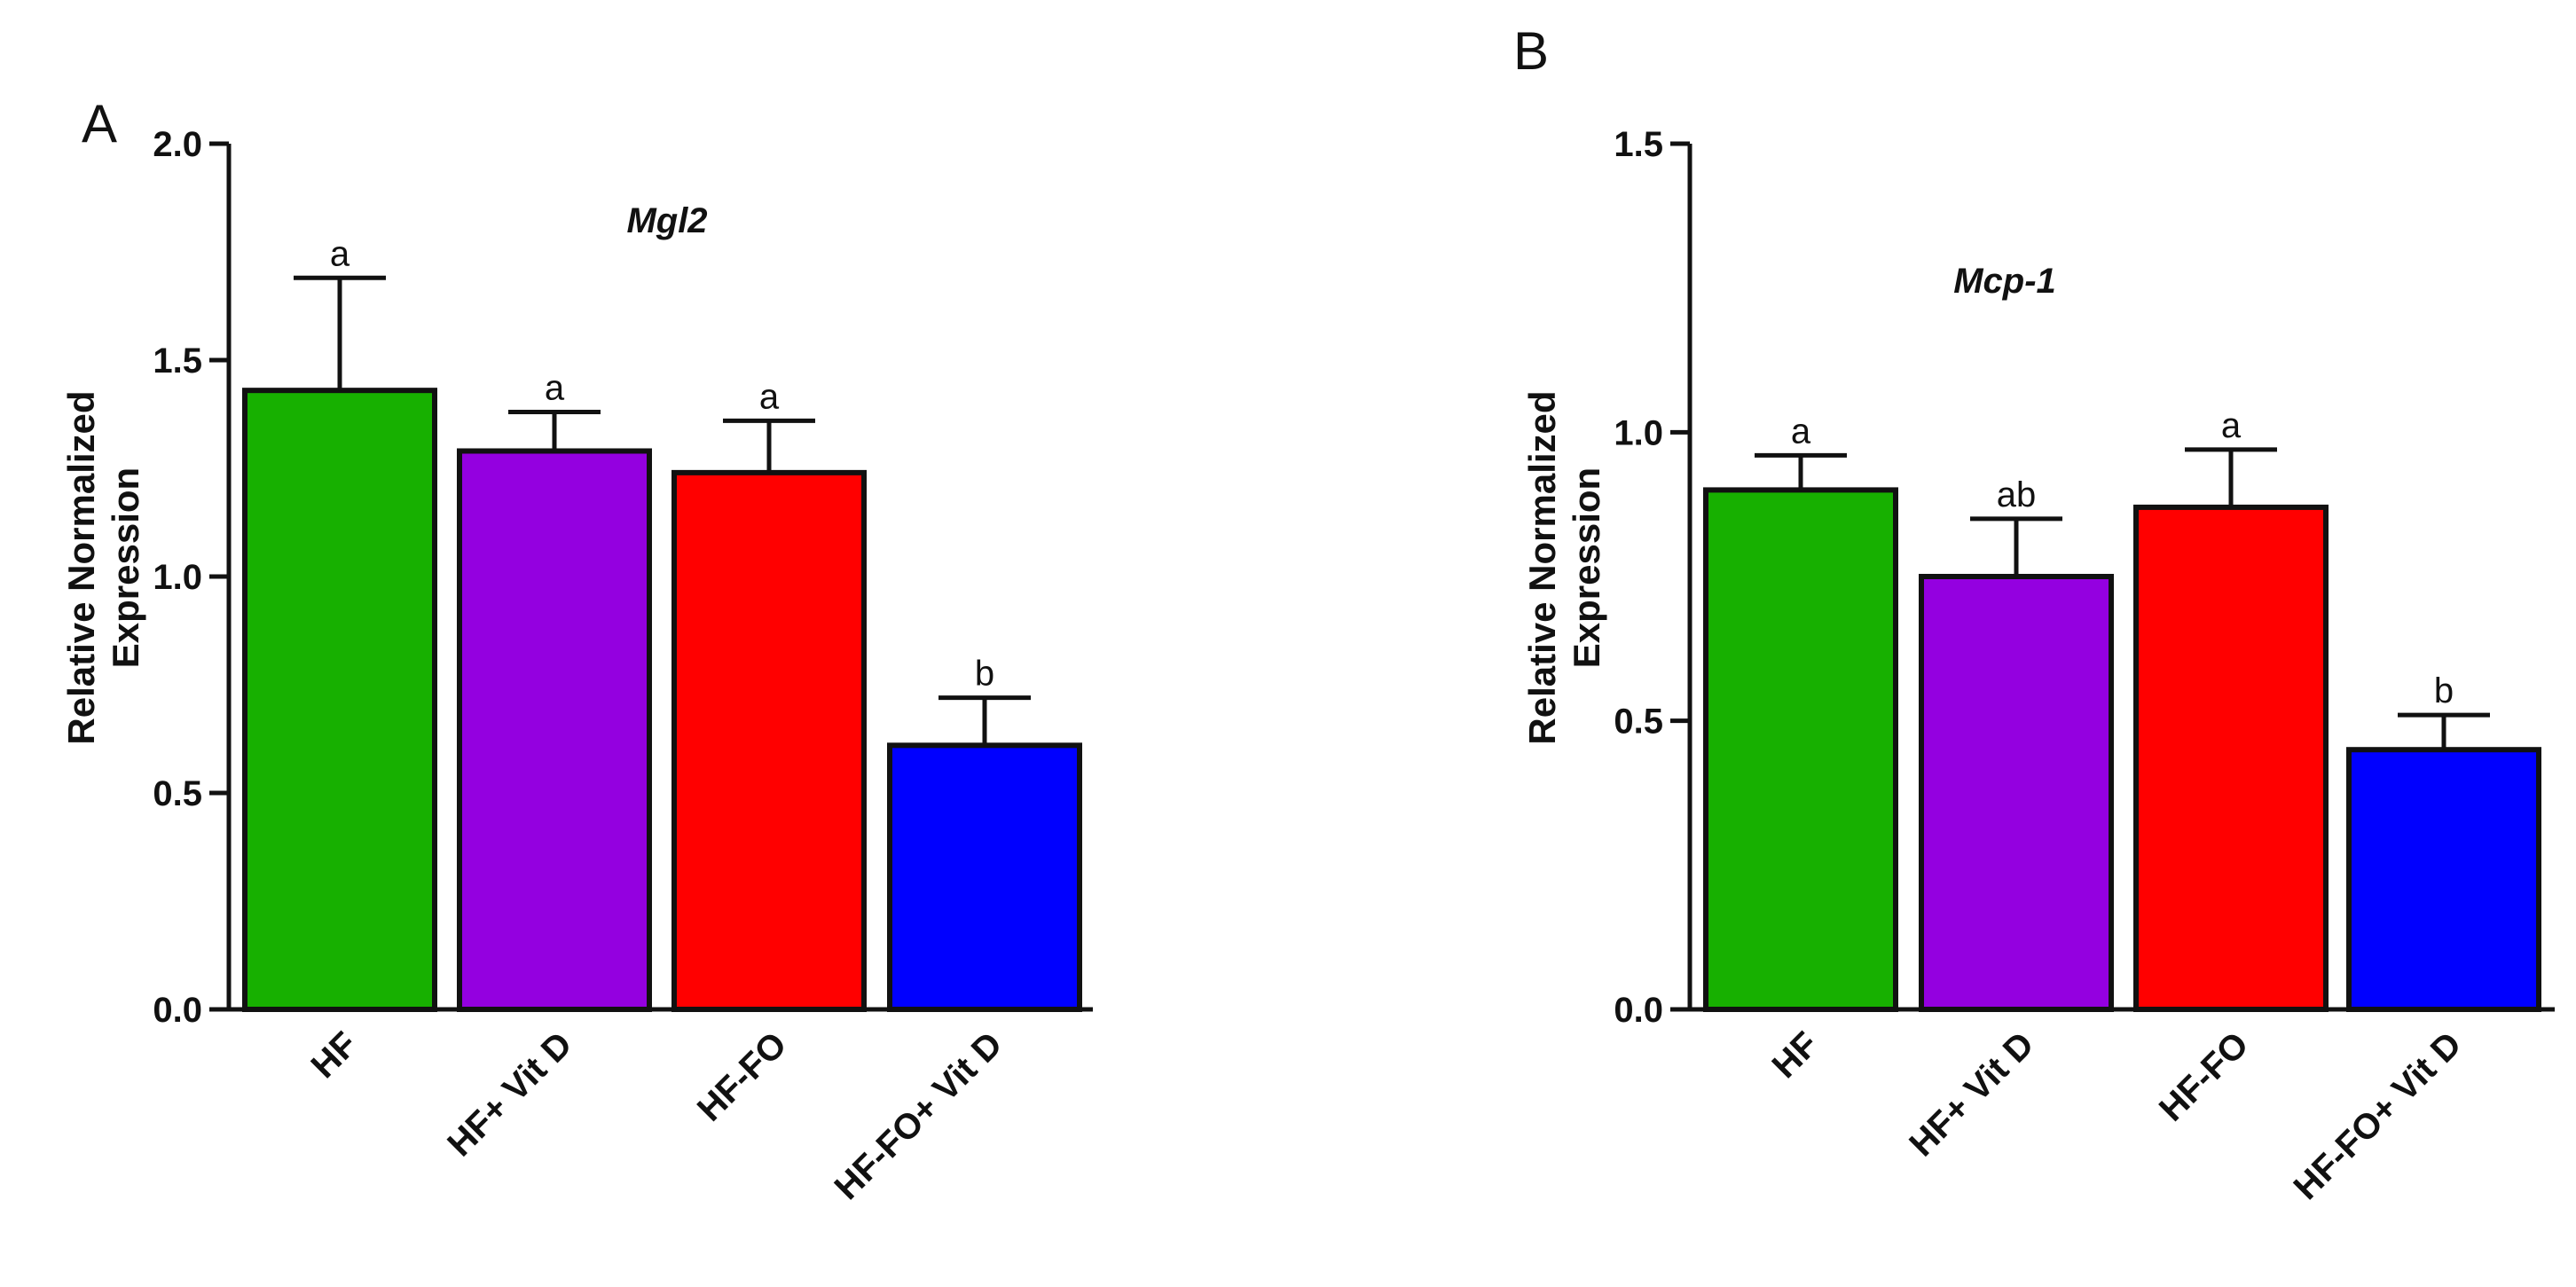  Describe the element at coordinates (99, 123) in the screenshot. I see `panel-label: A` at that location.